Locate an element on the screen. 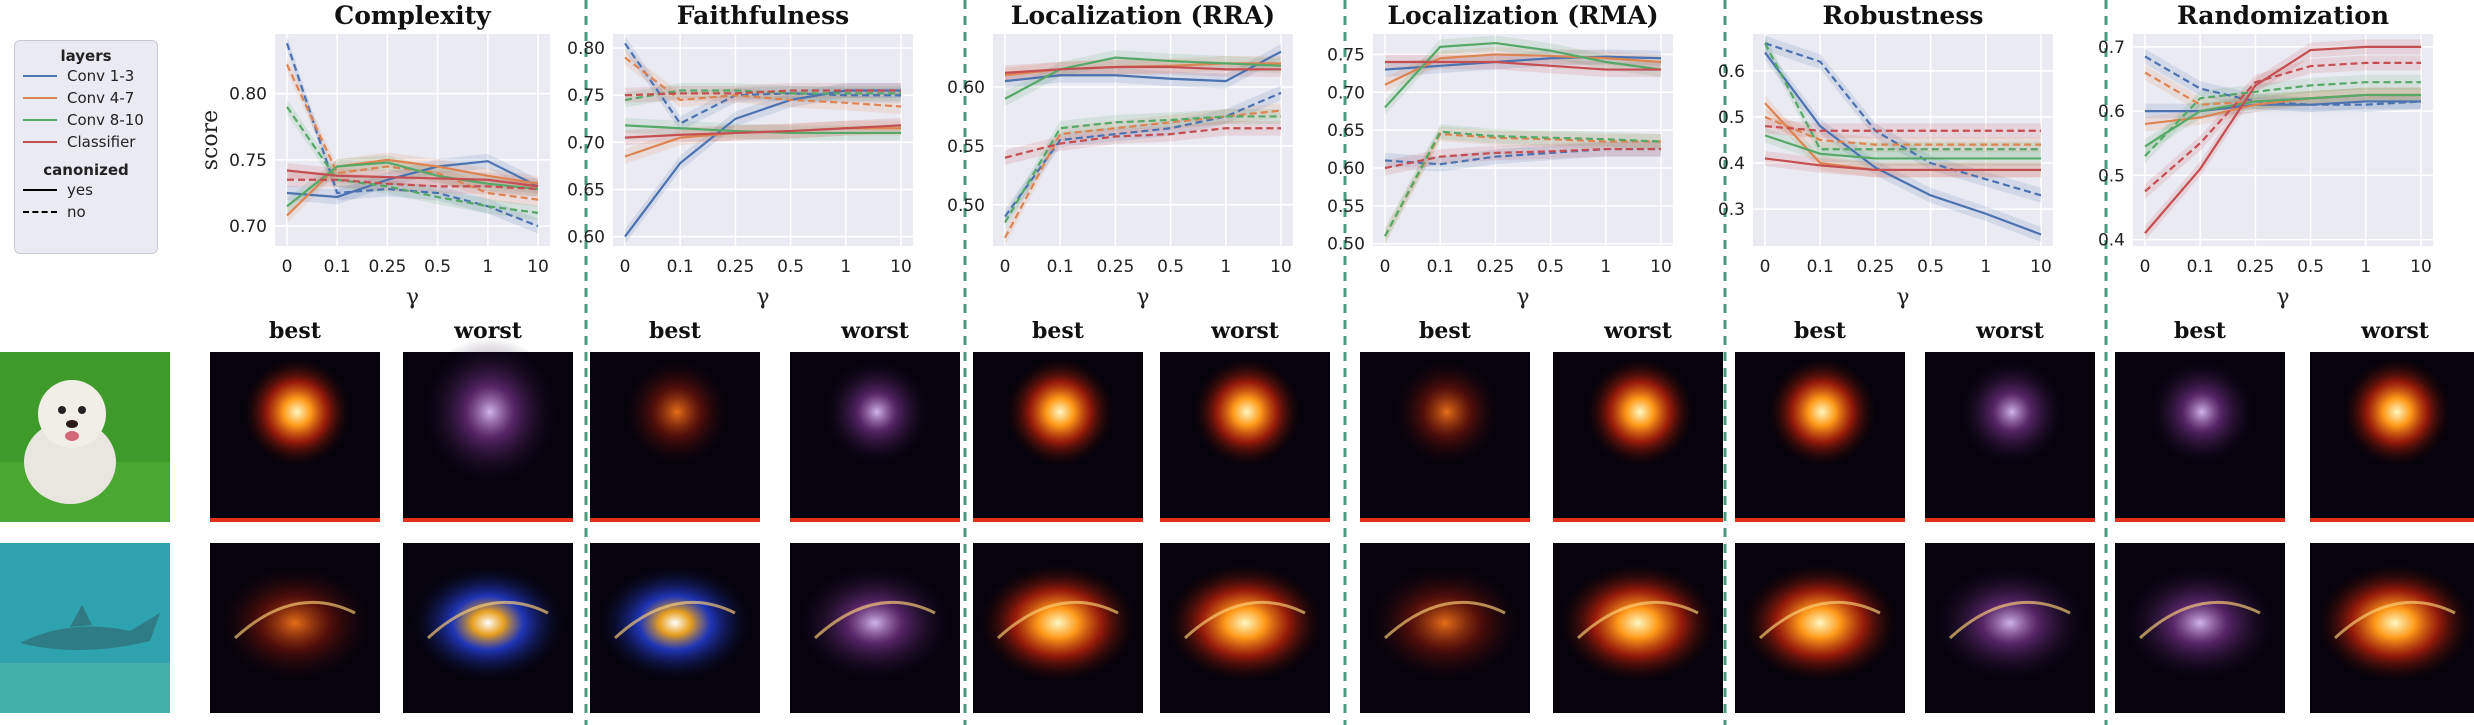  legend-item: Conv 4-7 is located at coordinates (86, 98).